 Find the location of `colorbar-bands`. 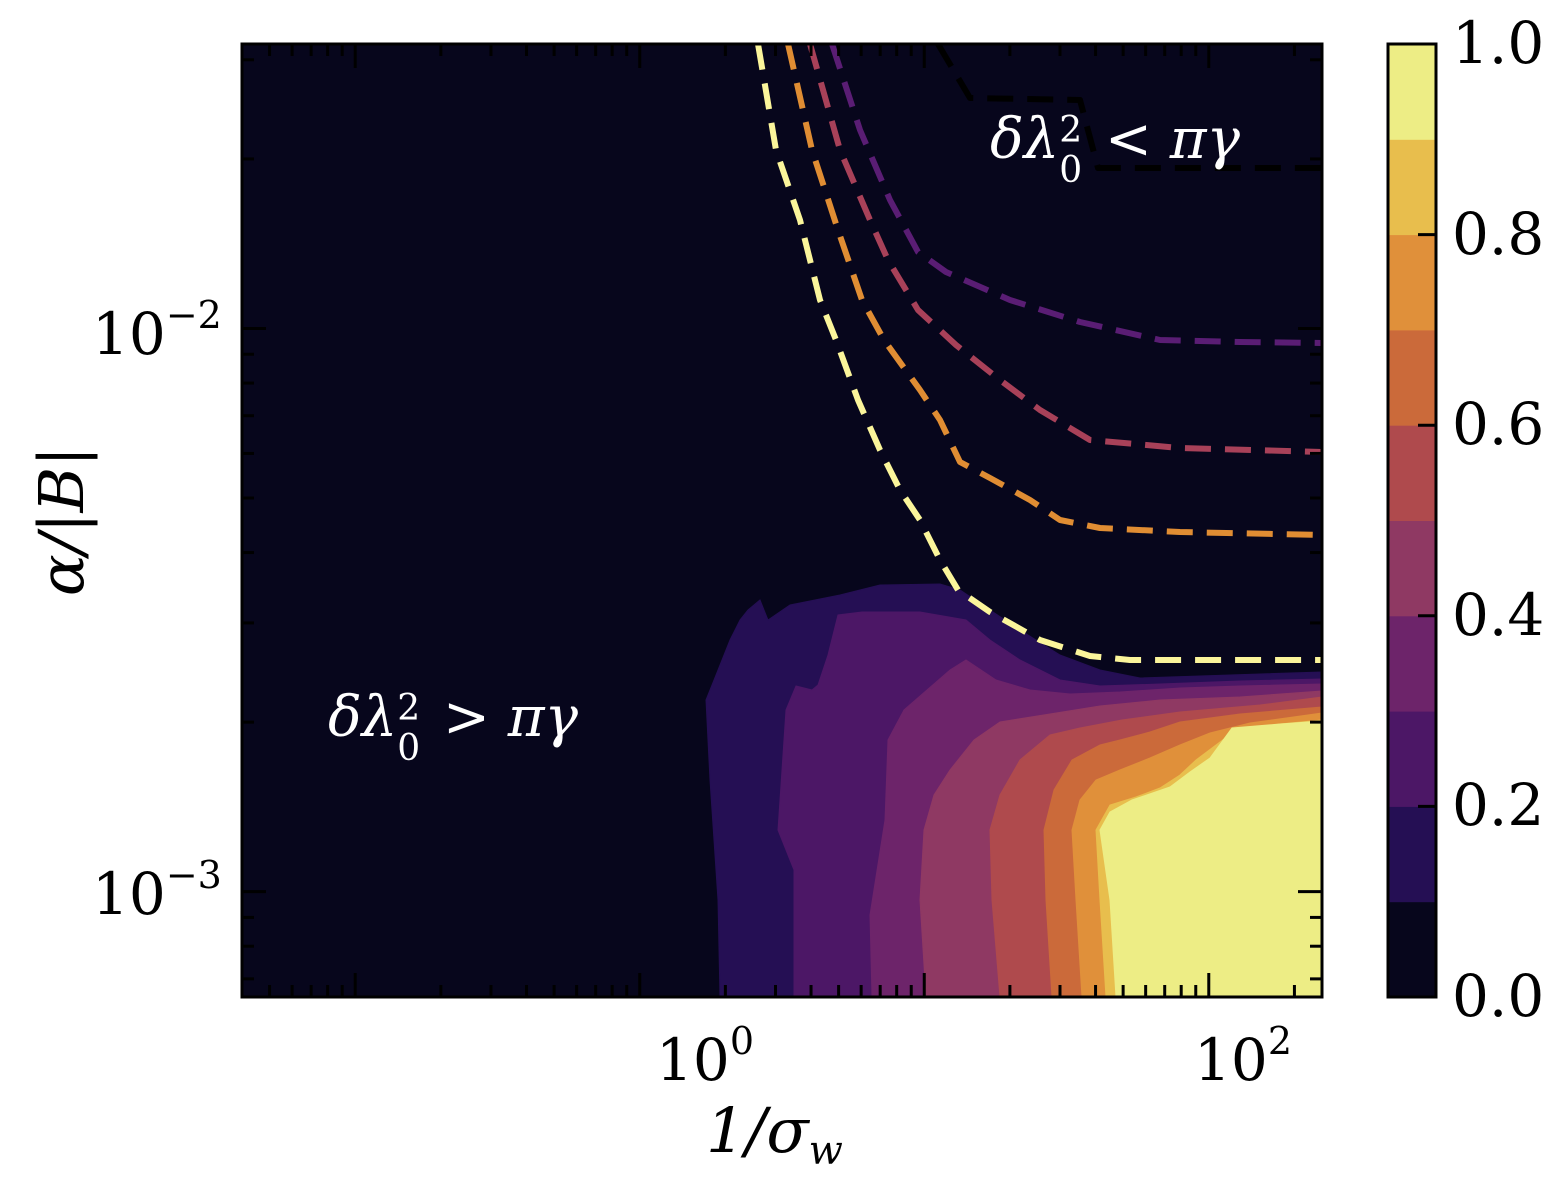

colorbar-bands is located at coordinates (1412, 521).